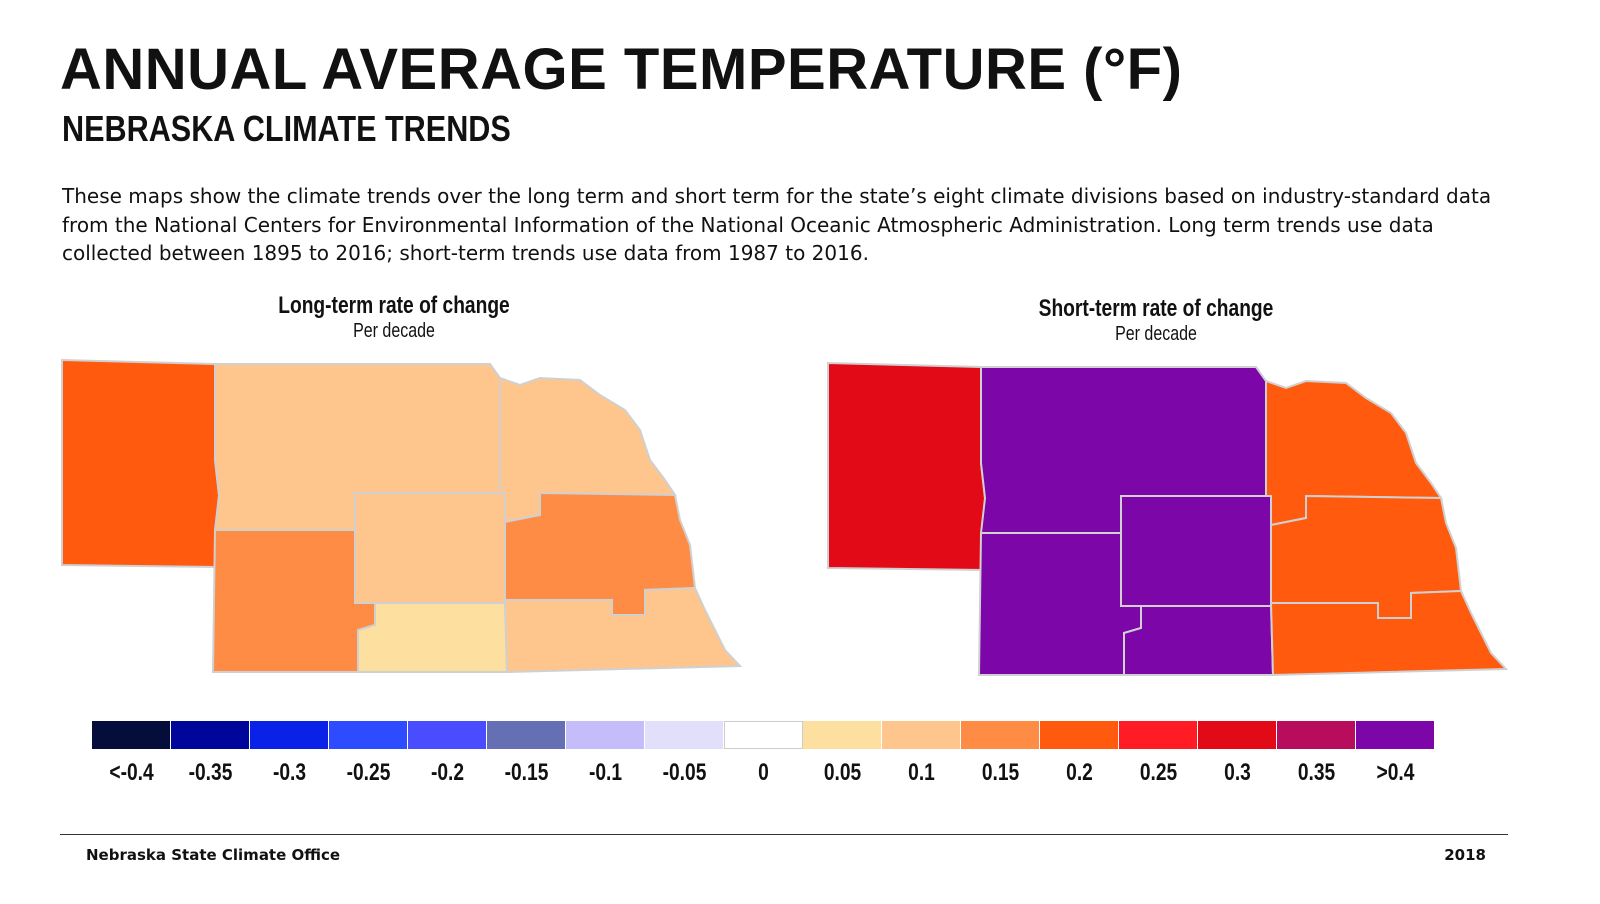 This screenshot has width=1600, height=904. Describe the element at coordinates (921, 772) in the screenshot. I see `legend-label: 0.1` at that location.